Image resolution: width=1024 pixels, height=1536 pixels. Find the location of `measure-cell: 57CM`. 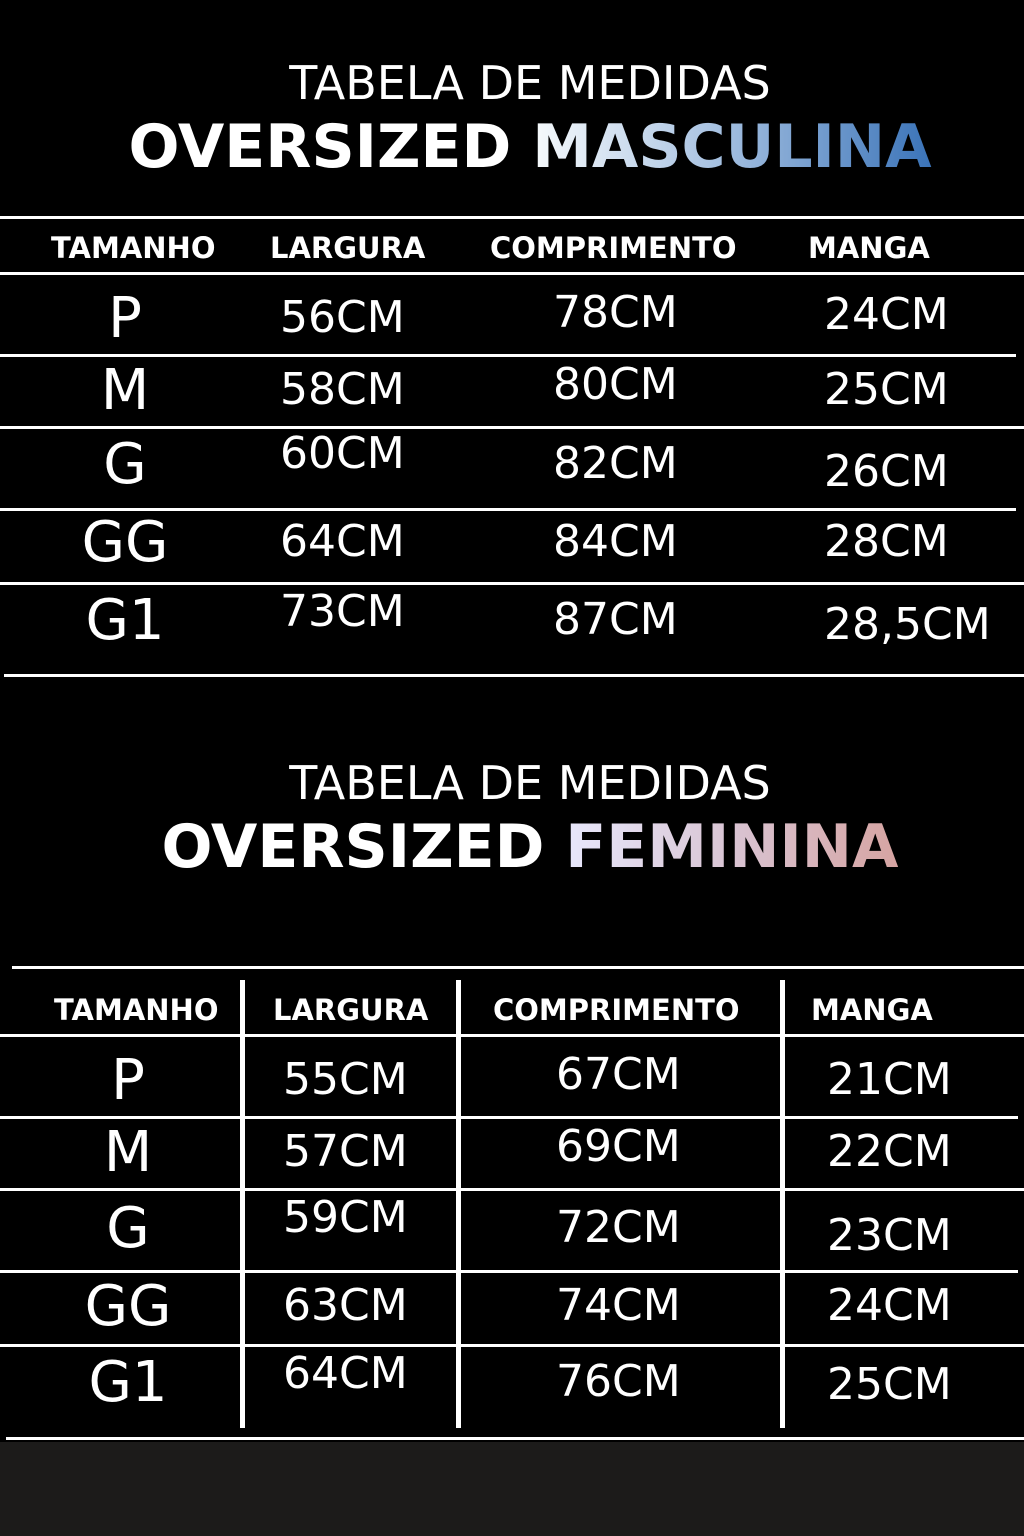

measure-cell: 57CM is located at coordinates (345, 1151).